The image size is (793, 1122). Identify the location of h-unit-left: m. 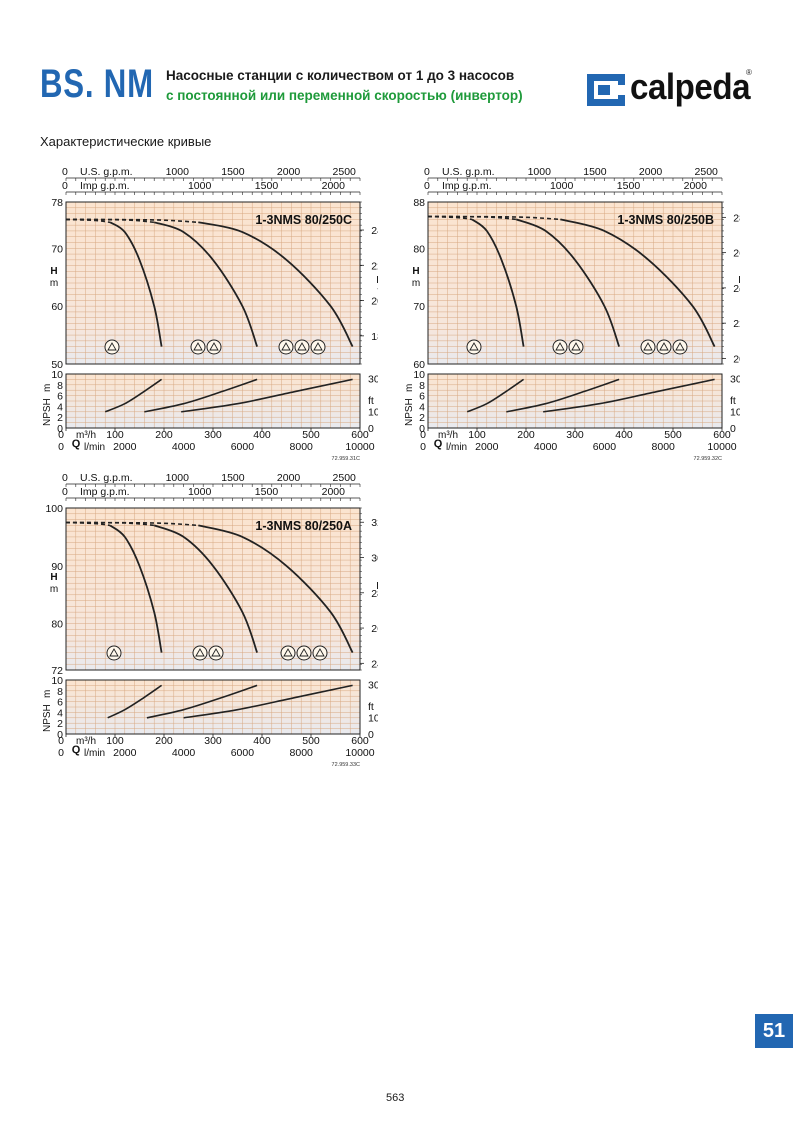
(54, 283).